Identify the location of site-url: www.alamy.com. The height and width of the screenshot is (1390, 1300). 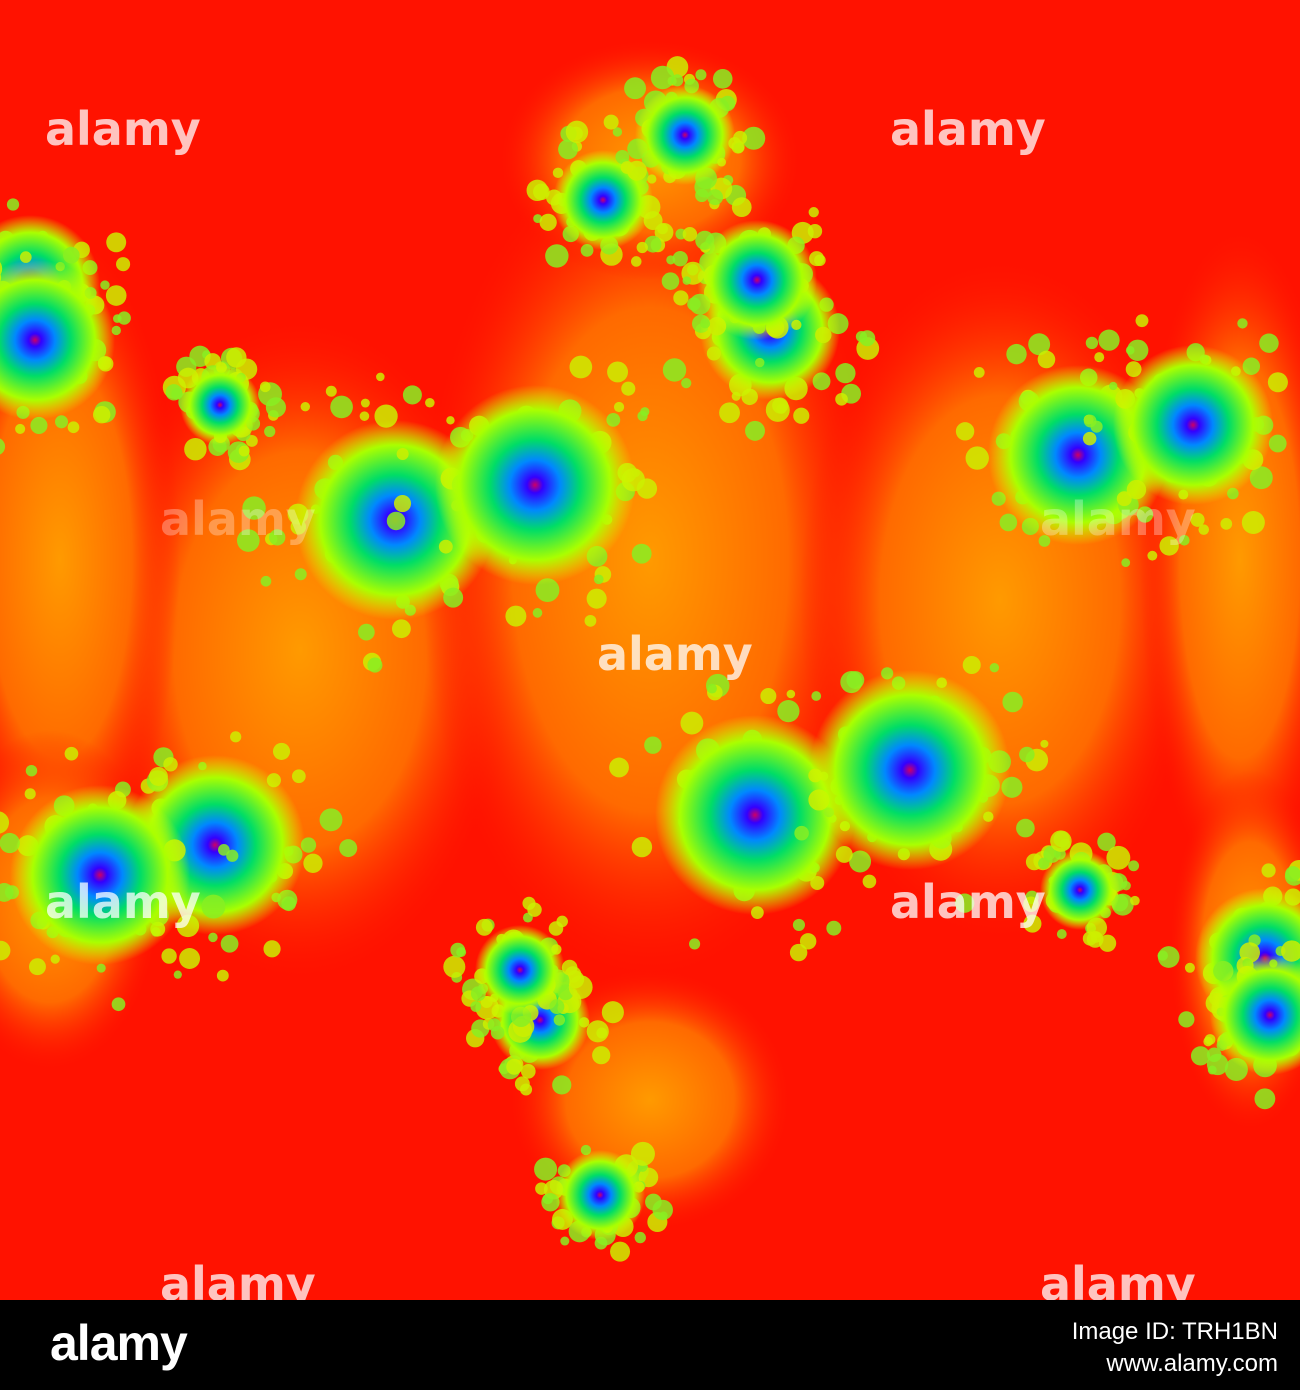
(1192, 1363).